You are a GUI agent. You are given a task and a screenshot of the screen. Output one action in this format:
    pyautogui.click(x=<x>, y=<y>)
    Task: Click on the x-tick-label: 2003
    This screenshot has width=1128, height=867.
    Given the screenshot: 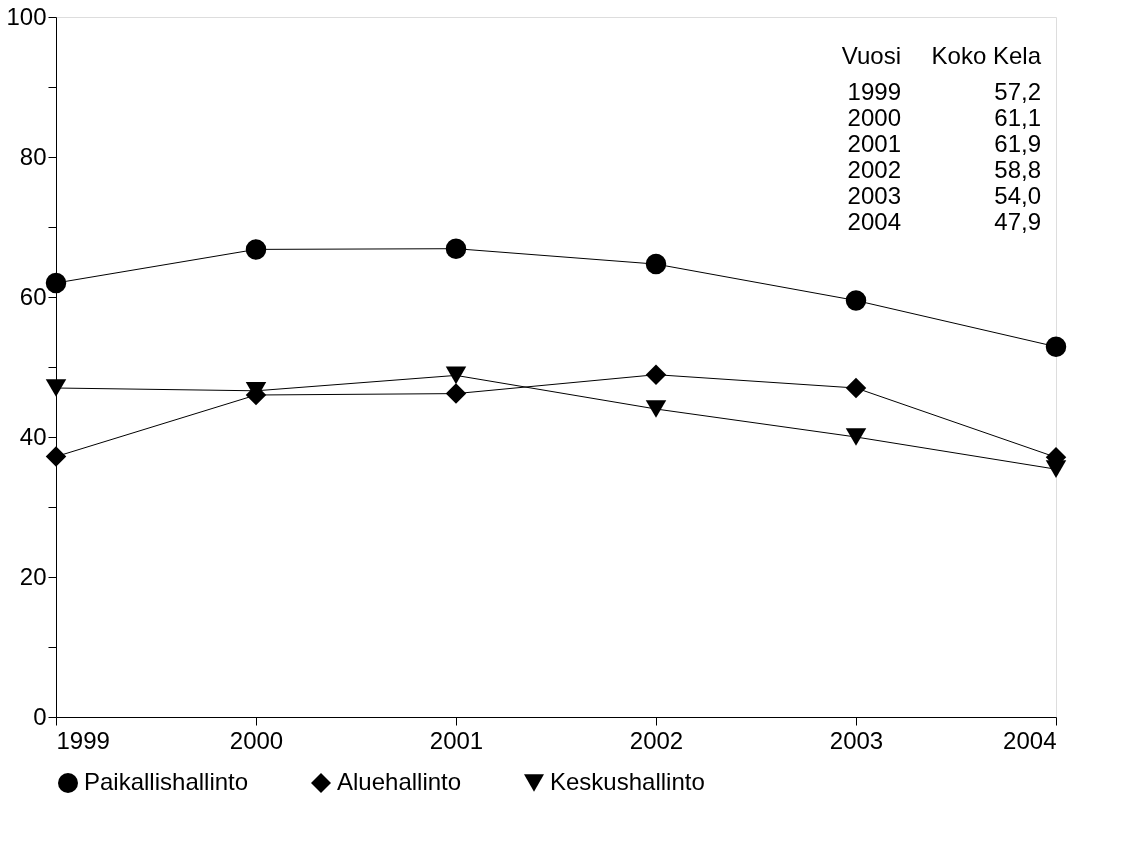 What is the action you would take?
    pyautogui.click(x=856, y=740)
    